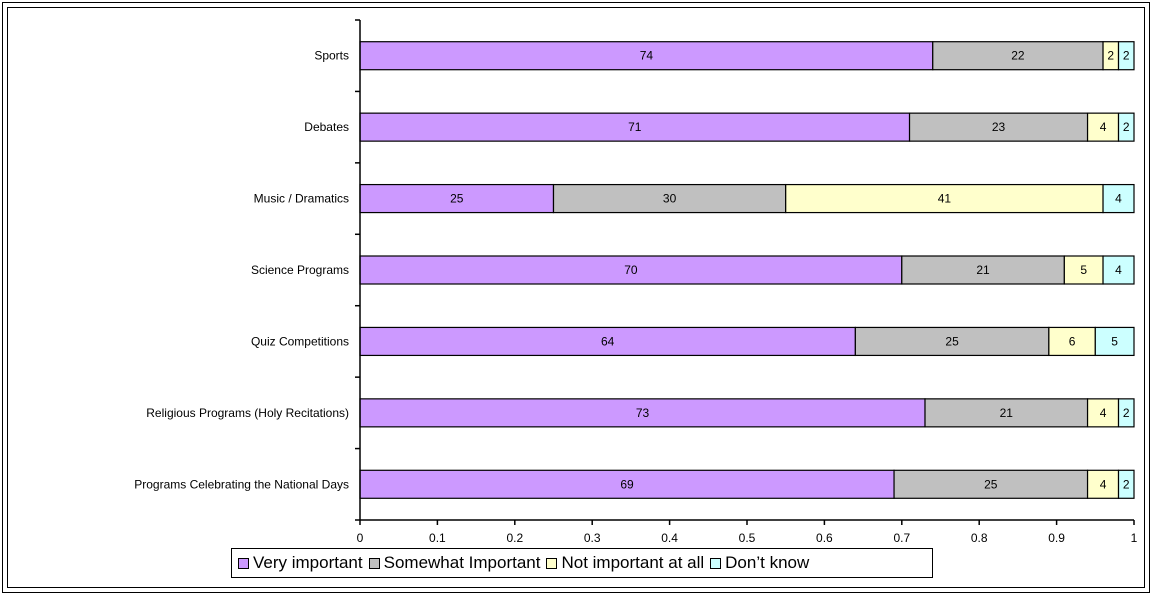 This screenshot has width=1154, height=597. I want to click on bar-segment-quiz-competitions-don-t-know, so click(1114, 341).